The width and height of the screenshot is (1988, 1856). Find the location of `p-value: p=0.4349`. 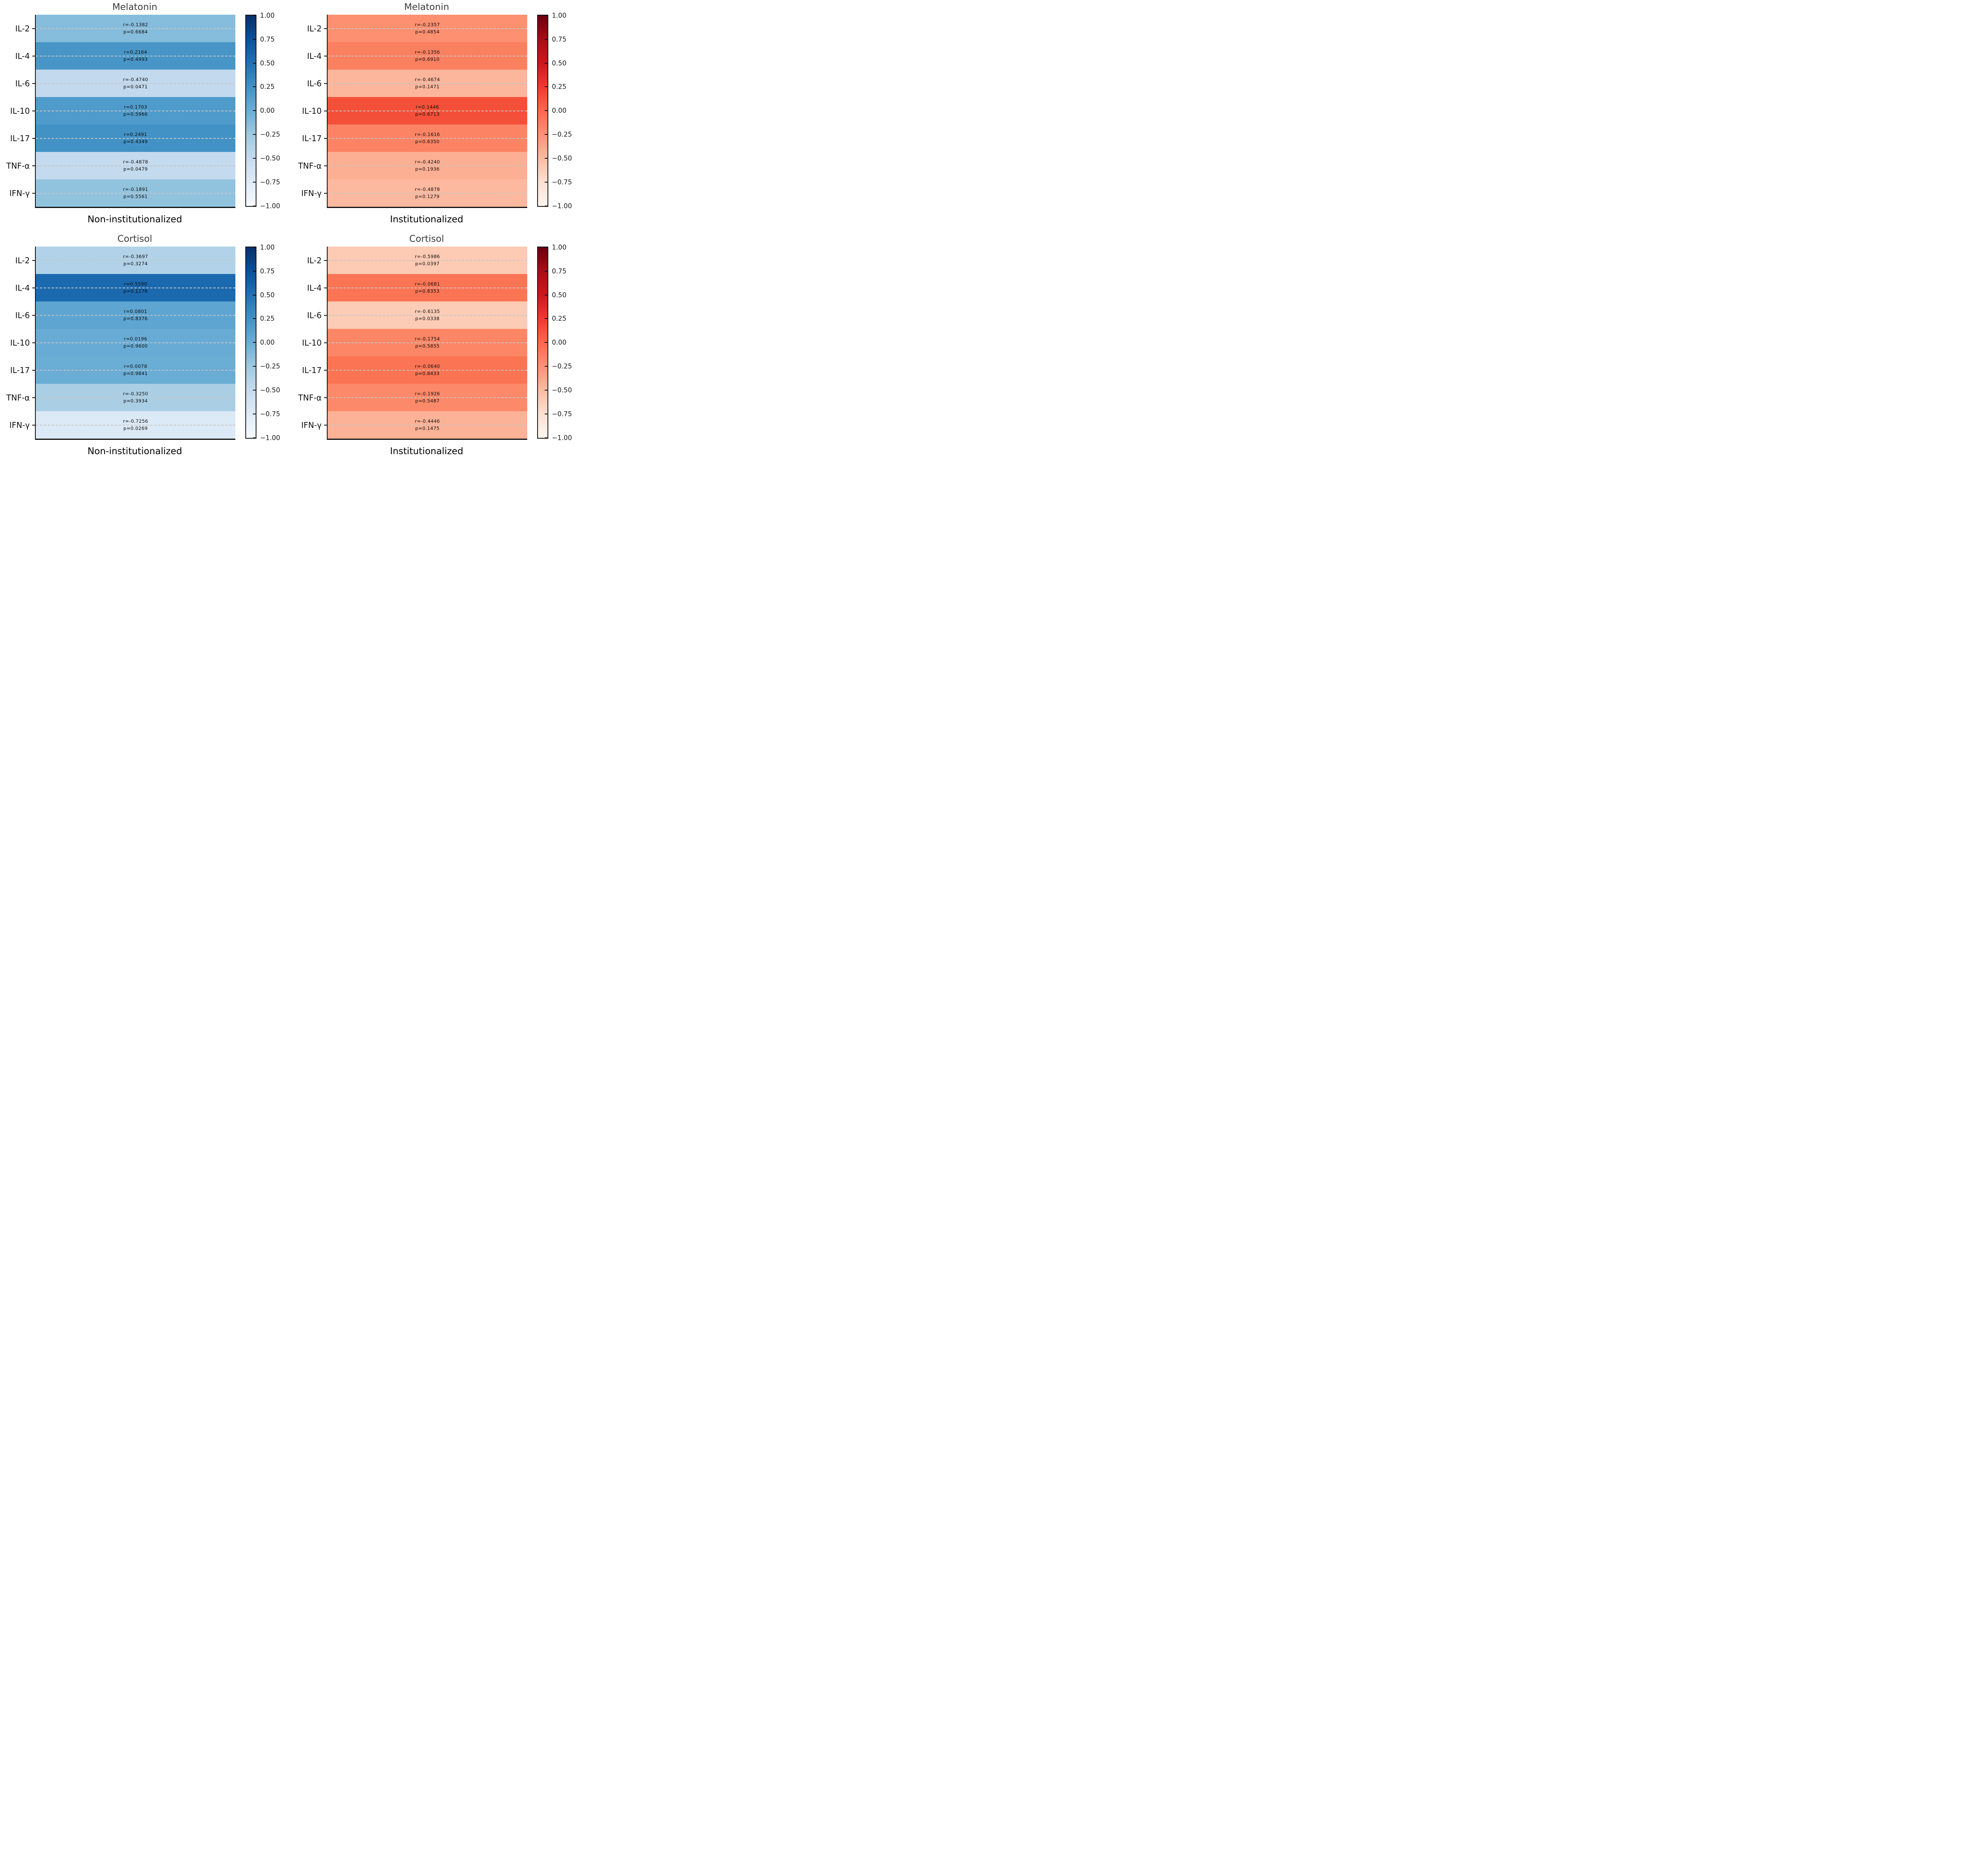

p-value: p=0.4349 is located at coordinates (135, 142).